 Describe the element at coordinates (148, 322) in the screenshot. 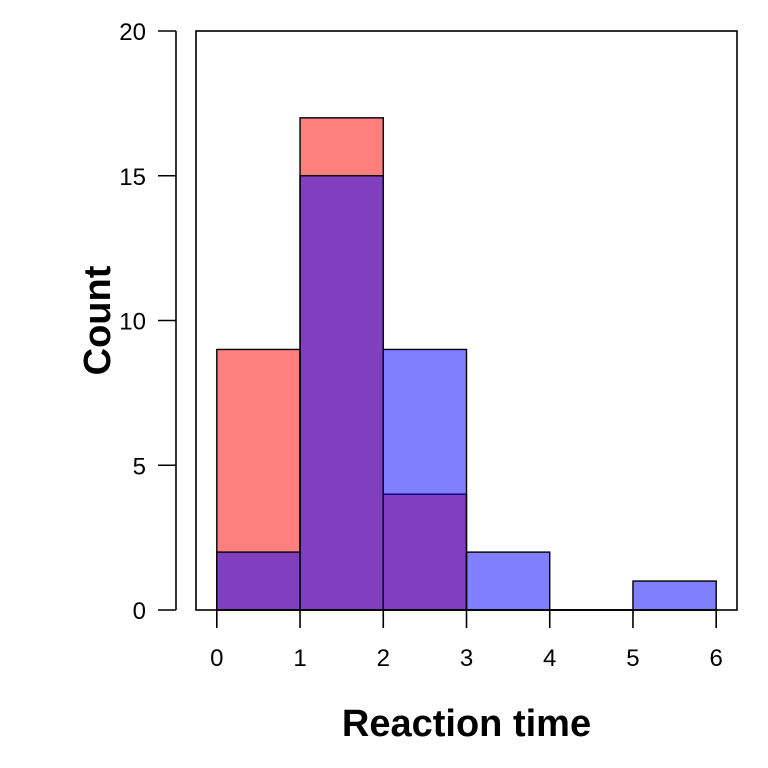

I see `y-axis: 0 5 10 15 20` at that location.